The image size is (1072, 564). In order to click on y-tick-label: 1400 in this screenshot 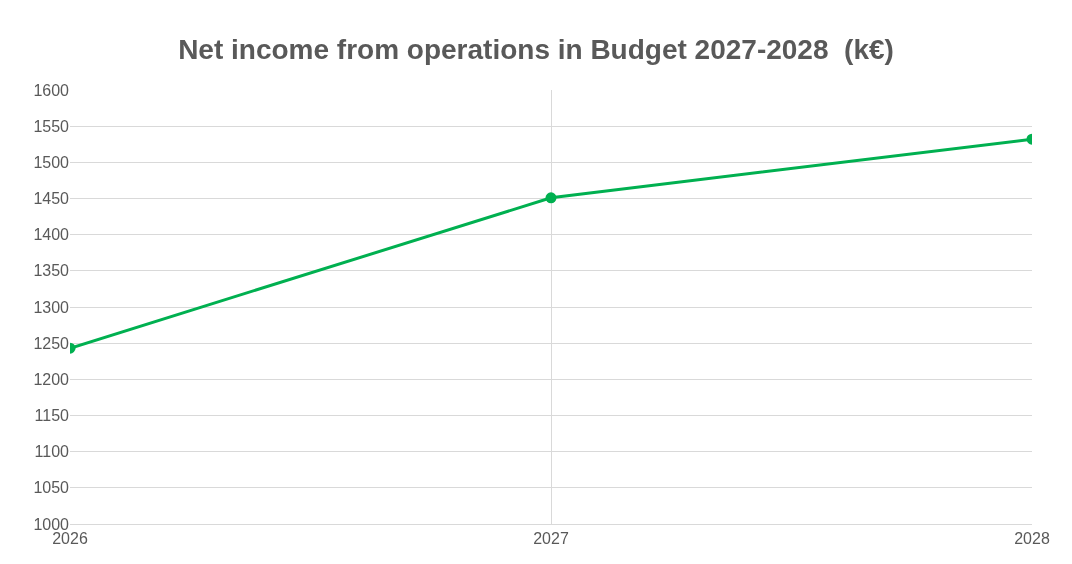, I will do `click(51, 235)`.